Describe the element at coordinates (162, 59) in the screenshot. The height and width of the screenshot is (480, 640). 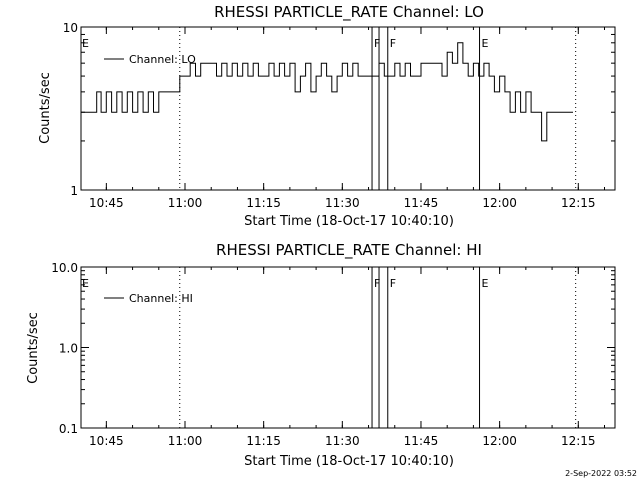
I see `legend-label: Channel: LO` at that location.